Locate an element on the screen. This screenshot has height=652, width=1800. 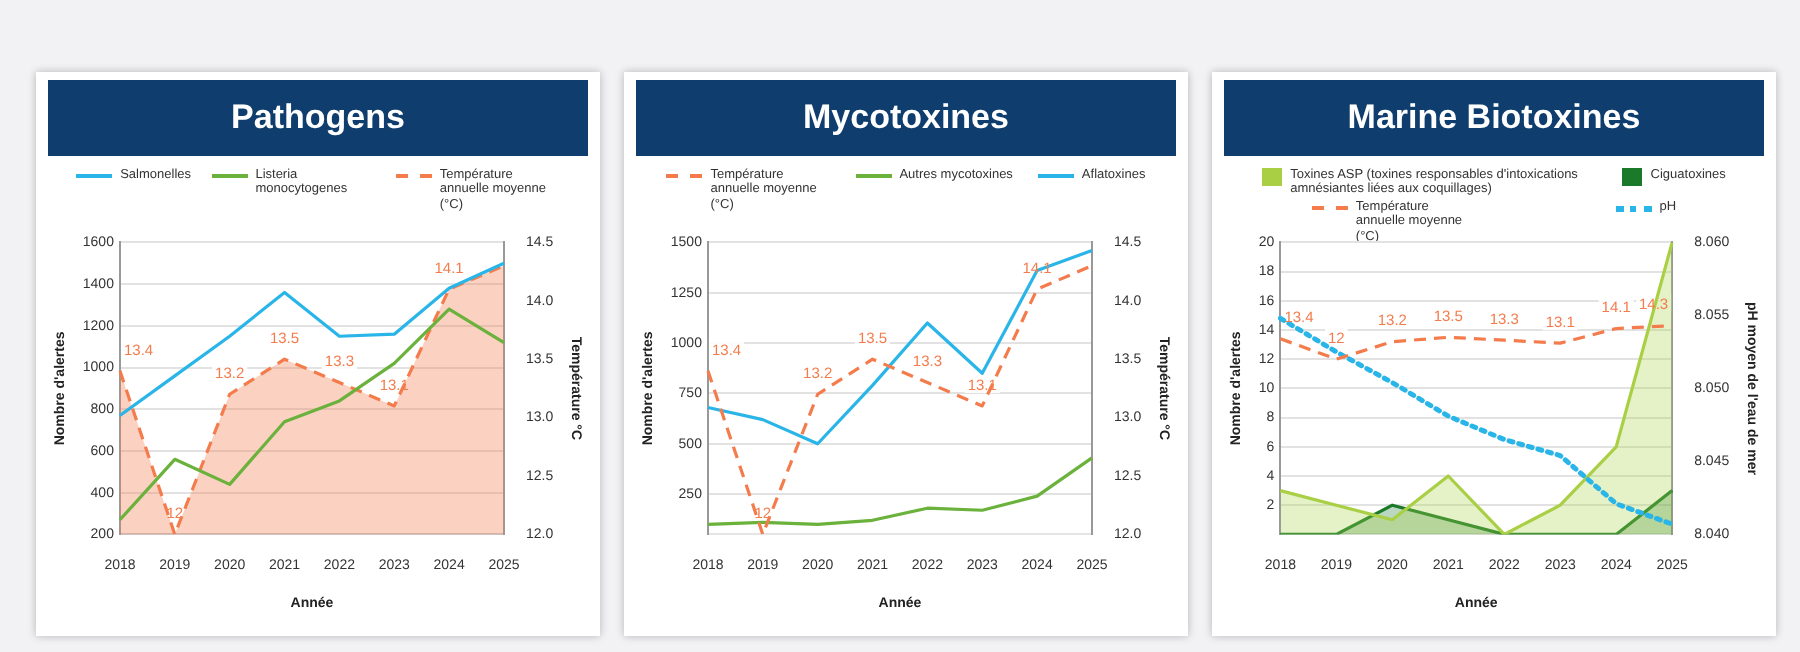
chart-title: Pathogens is located at coordinates (318, 118).